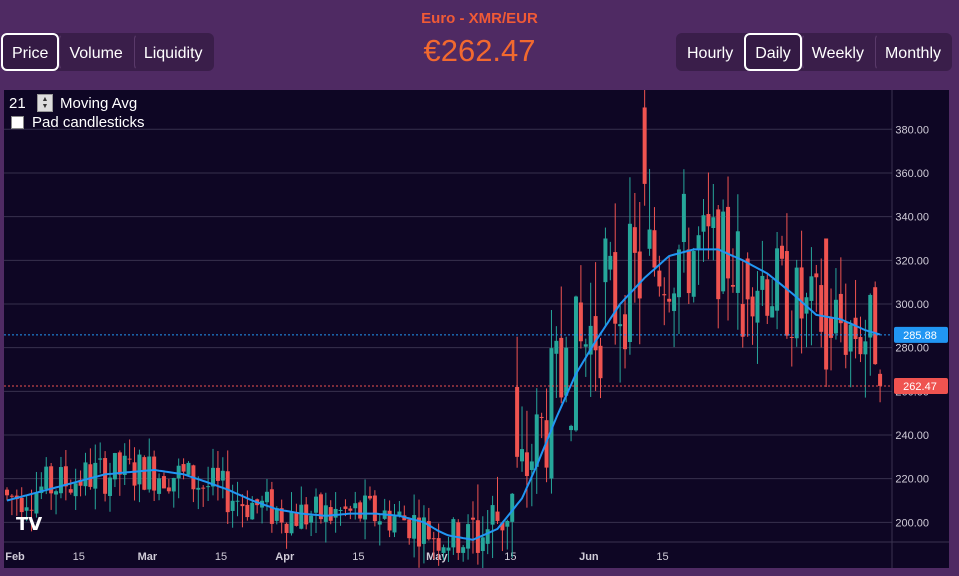 The width and height of the screenshot is (959, 576). What do you see at coordinates (913, 52) in the screenshot?
I see `tab-monthly: Monthly` at bounding box center [913, 52].